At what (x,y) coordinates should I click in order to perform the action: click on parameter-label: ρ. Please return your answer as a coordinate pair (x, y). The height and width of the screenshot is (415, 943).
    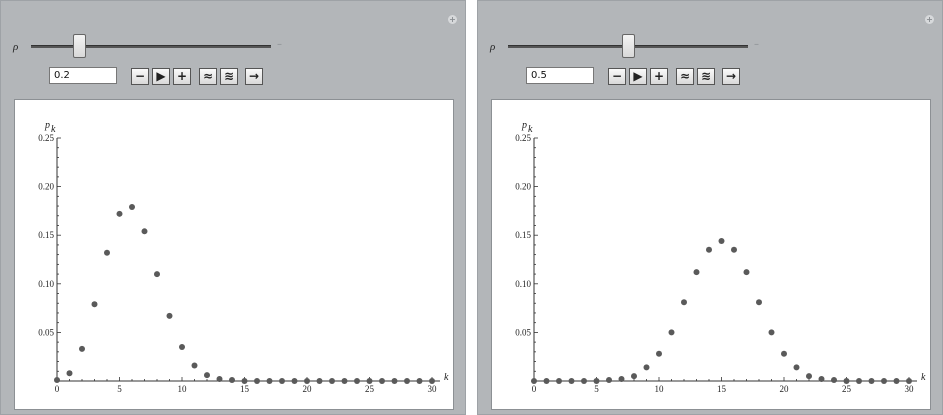
    Looking at the image, I should click on (493, 47).